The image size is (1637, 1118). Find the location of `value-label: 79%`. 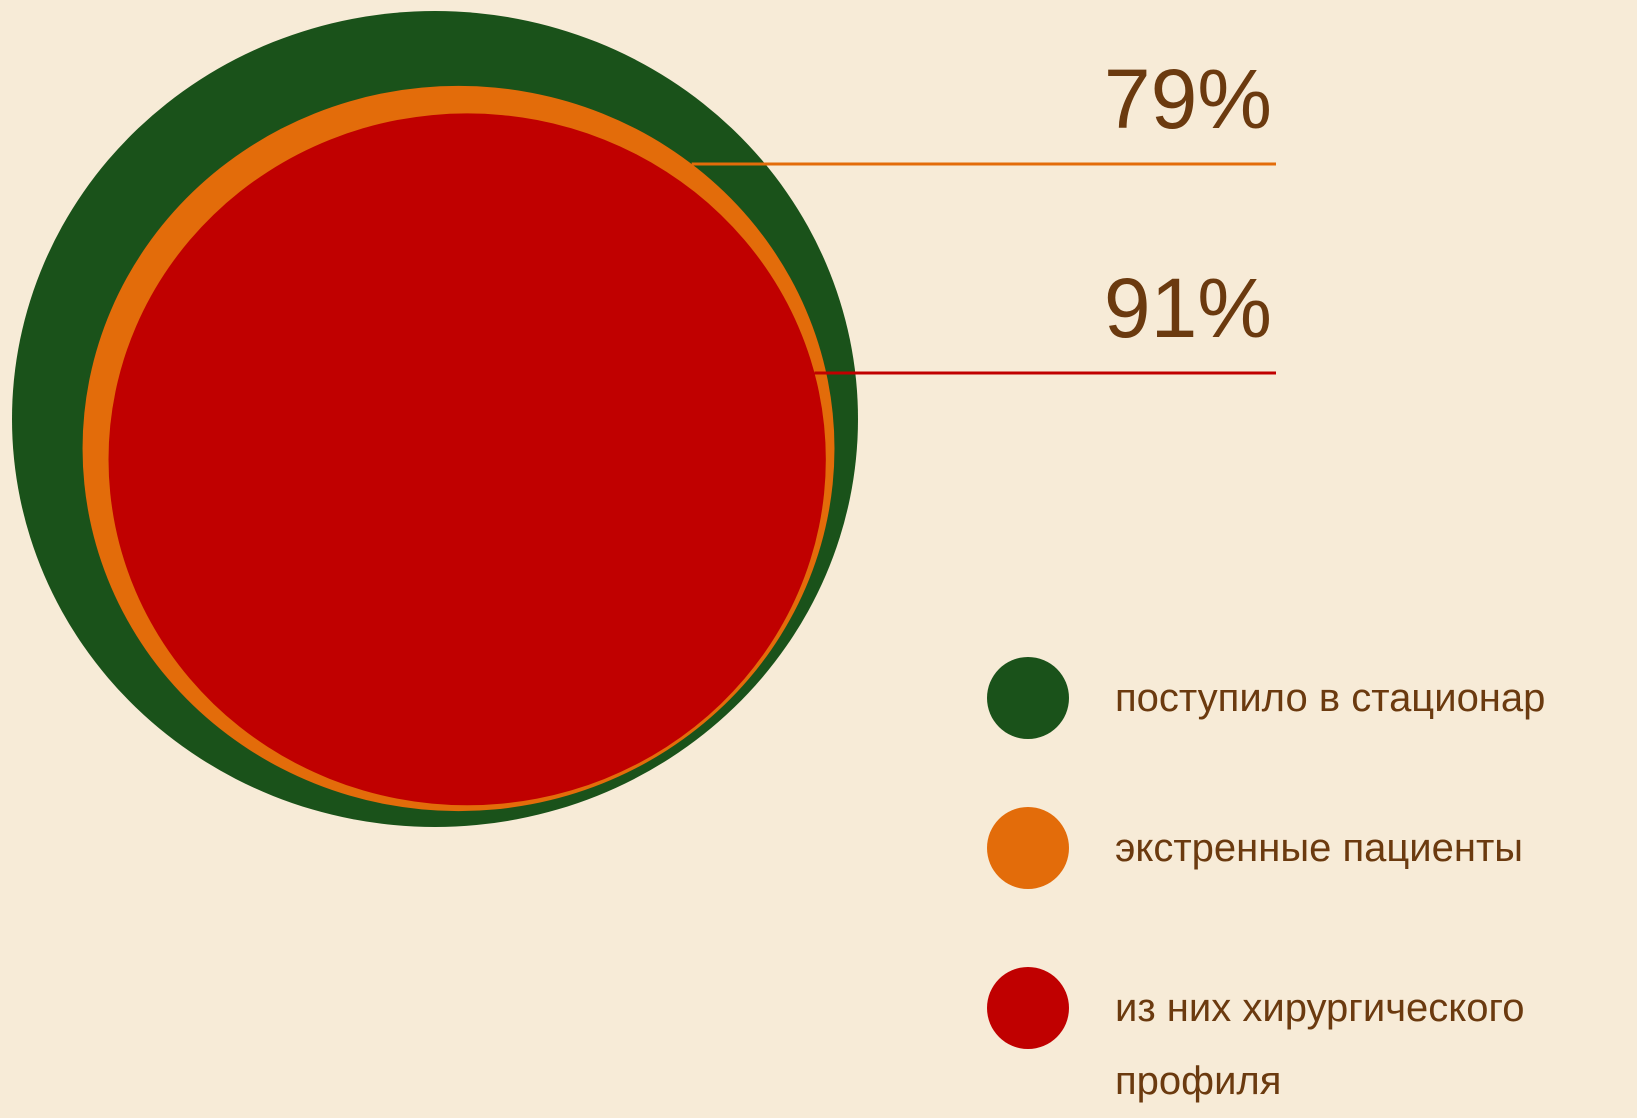

value-label: 79% is located at coordinates (1187, 99).